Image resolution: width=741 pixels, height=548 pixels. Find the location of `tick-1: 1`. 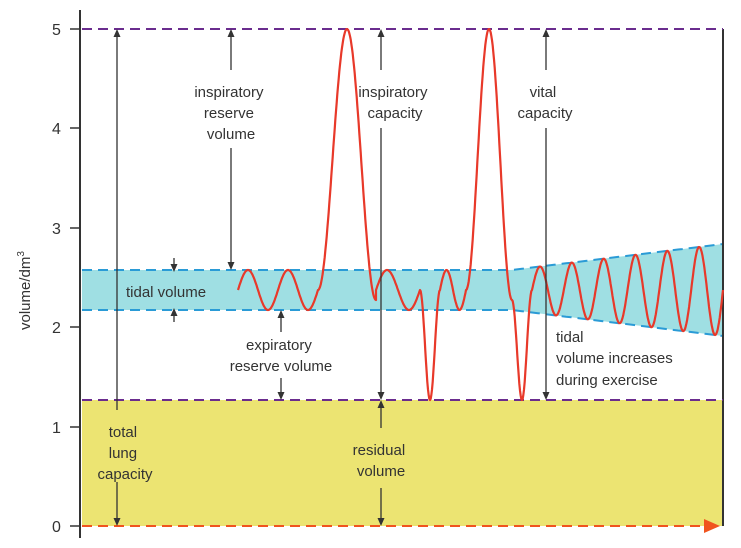

tick-1: 1 is located at coordinates (56, 428).